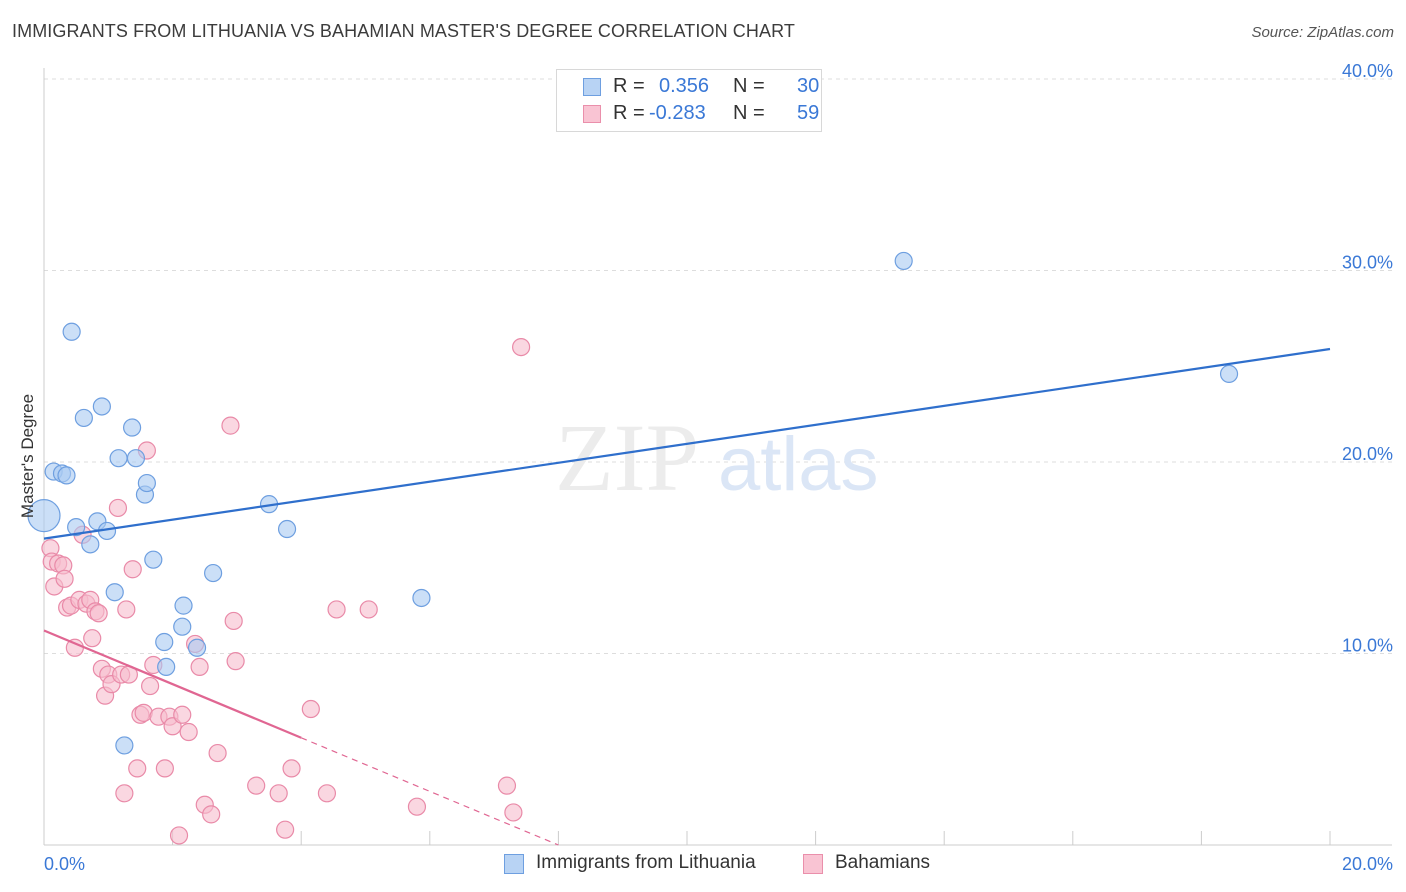 Image resolution: width=1406 pixels, height=892 pixels. Describe the element at coordinates (1367, 71) in the screenshot. I see `y-tick-label-40: 40.0%` at that location.